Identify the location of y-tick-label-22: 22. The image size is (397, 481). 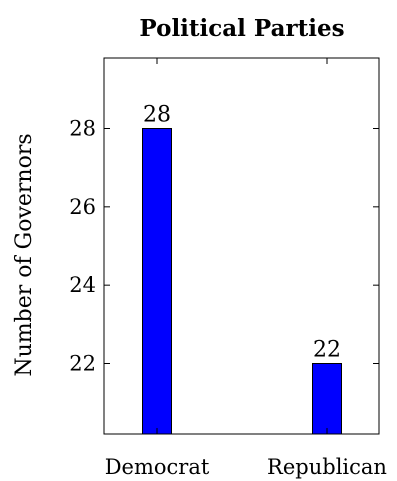
(82, 364).